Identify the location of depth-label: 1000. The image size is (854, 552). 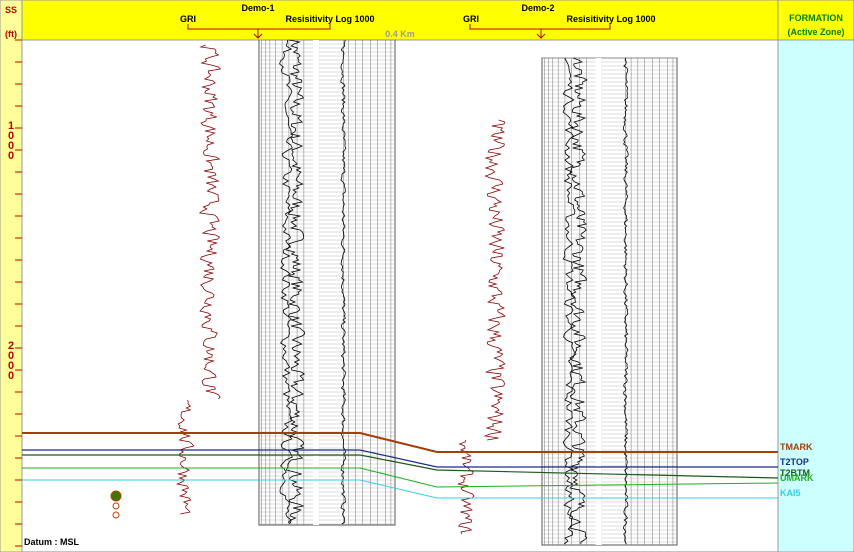
(11, 140).